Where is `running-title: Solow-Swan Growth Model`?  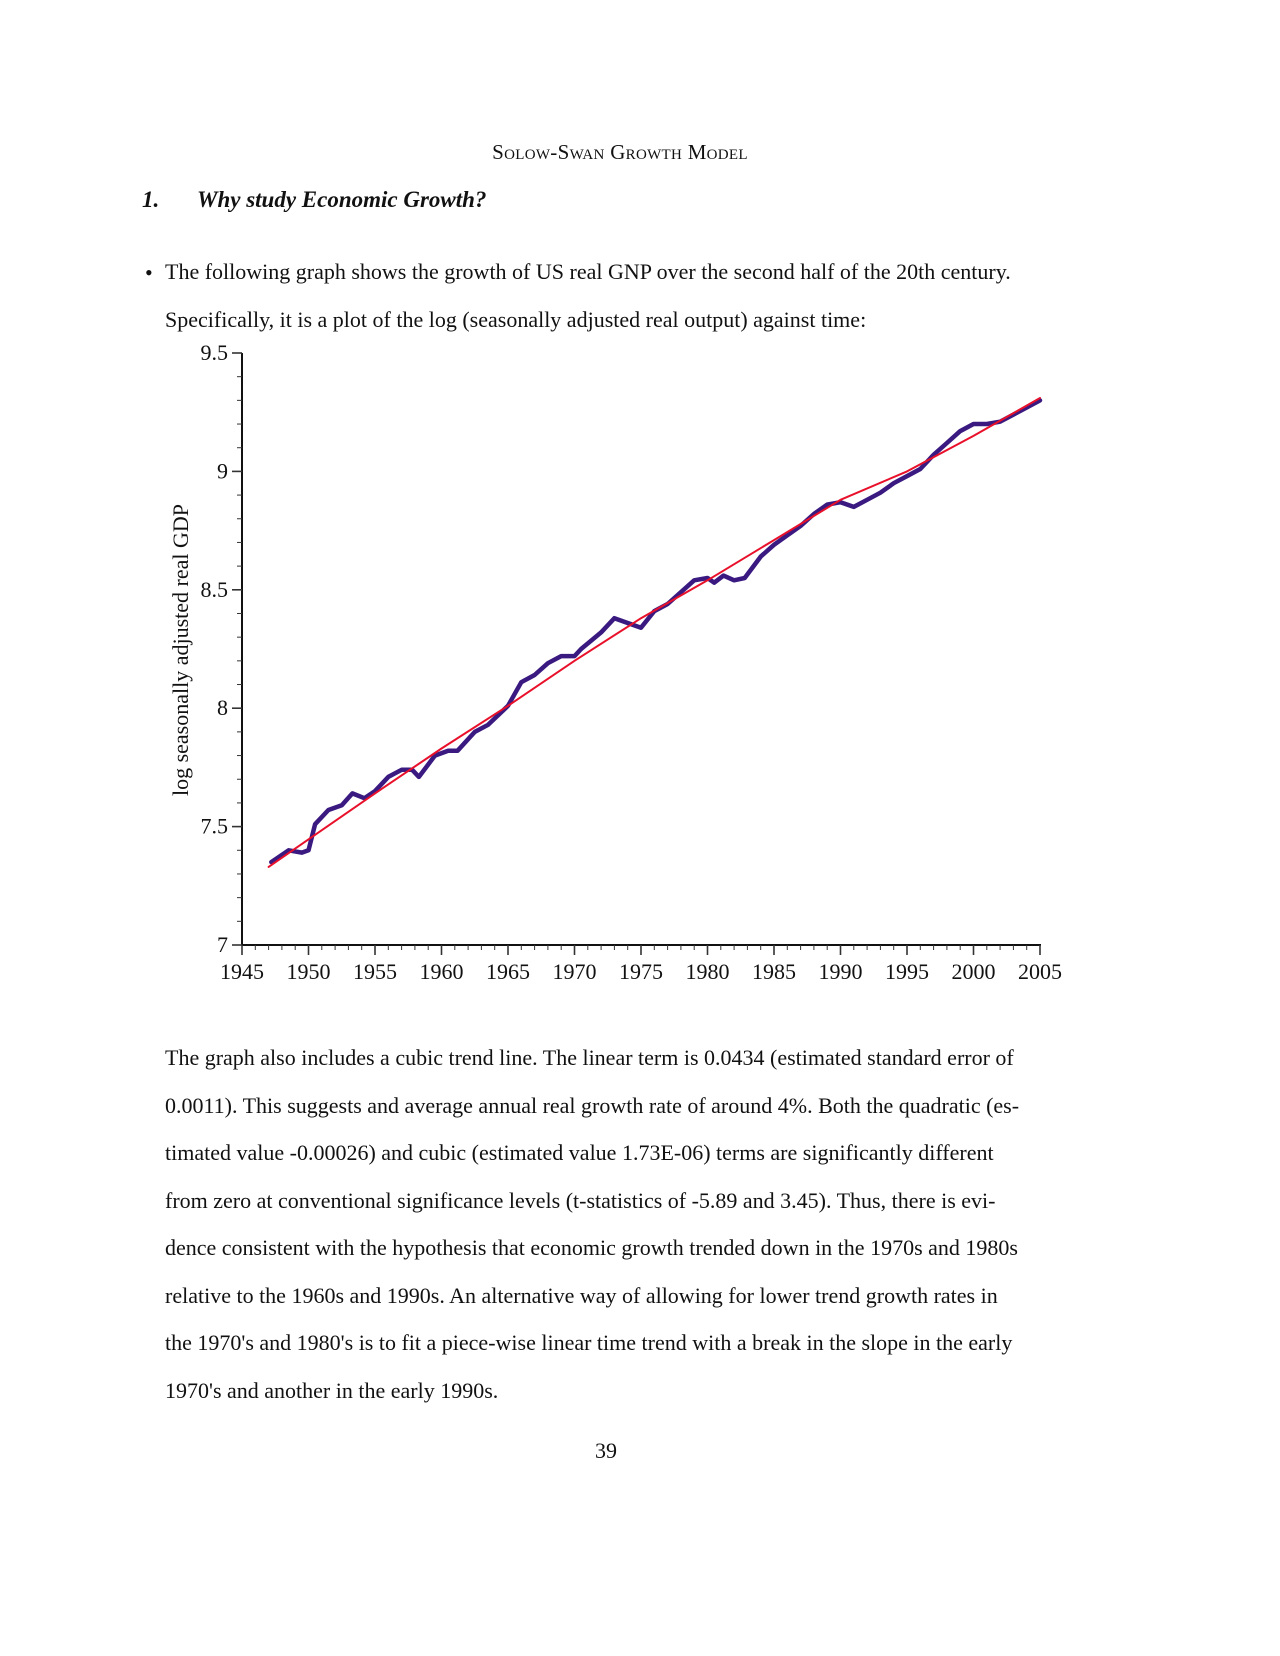
running-title: Solow-Swan Growth Model is located at coordinates (620, 152).